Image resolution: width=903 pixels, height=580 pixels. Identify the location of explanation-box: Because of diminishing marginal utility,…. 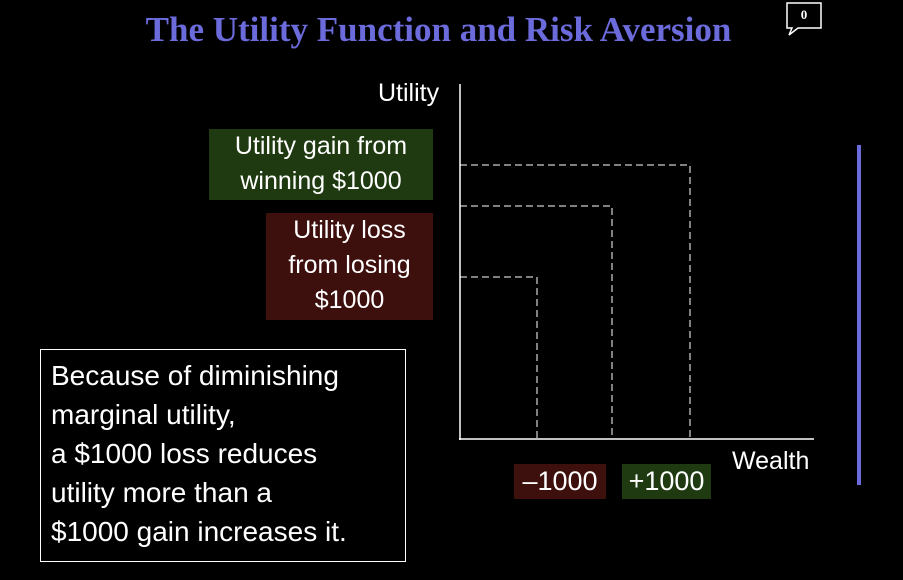
(223, 455).